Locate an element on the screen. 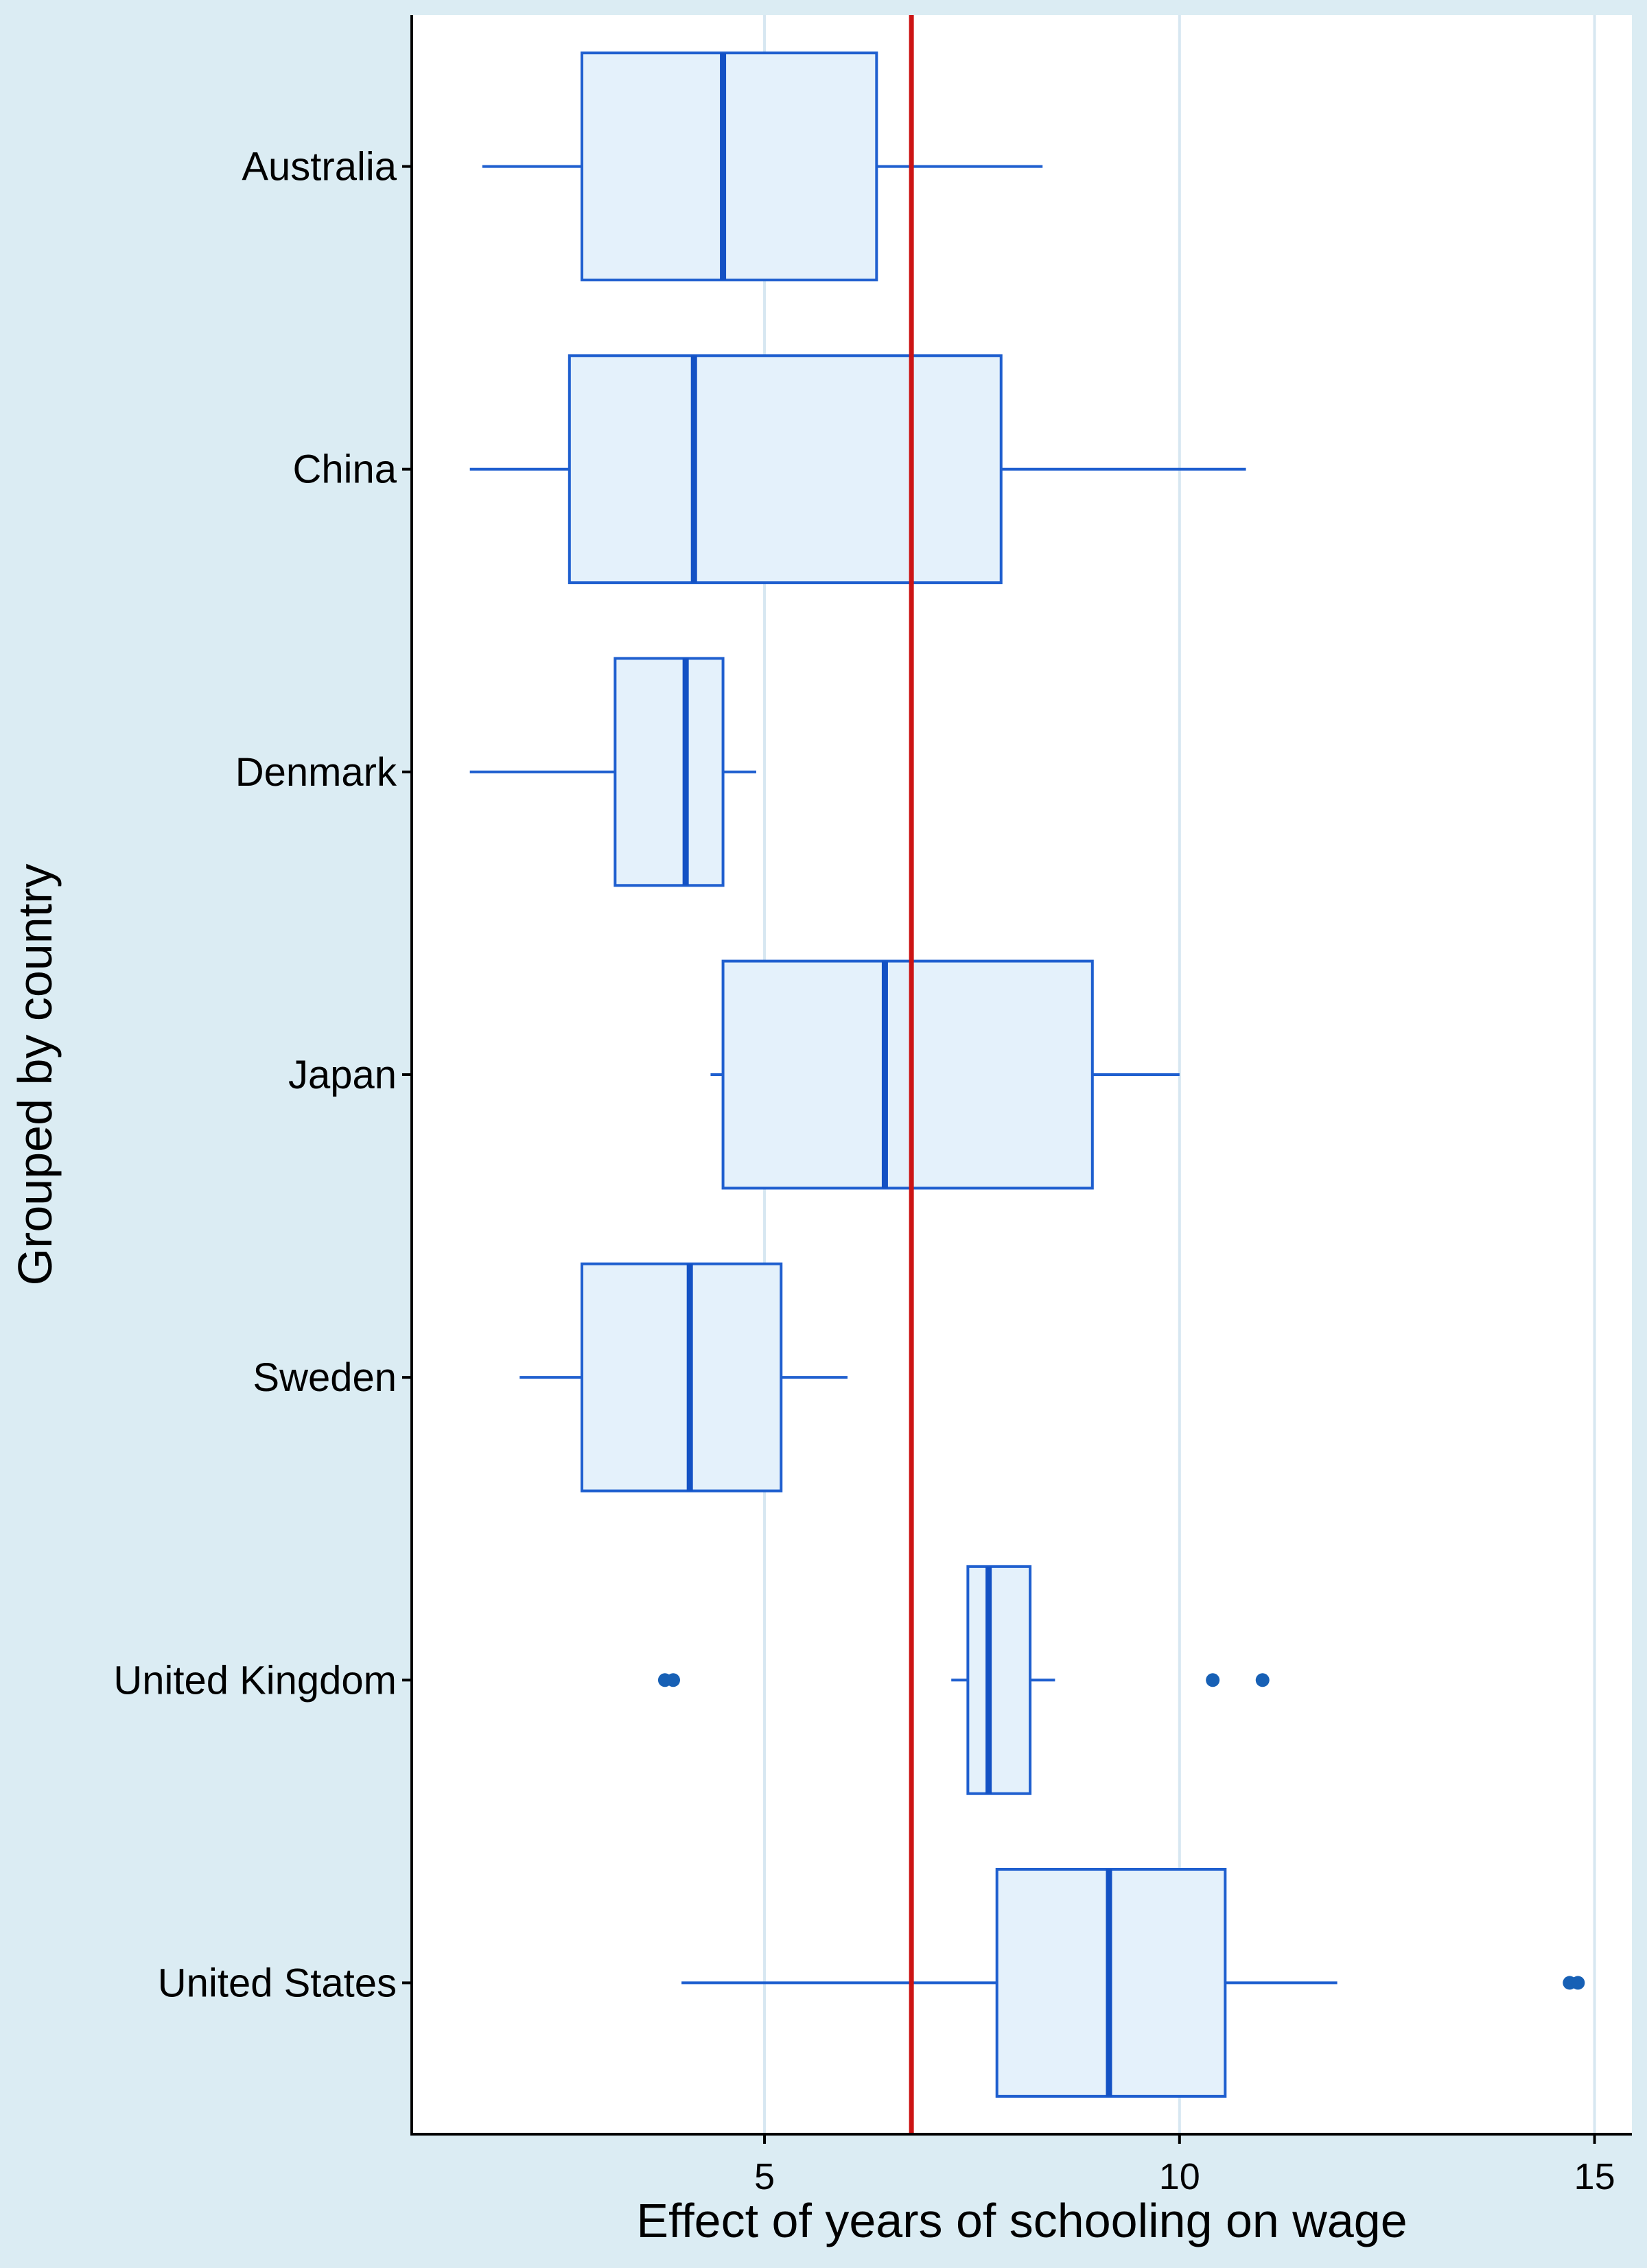  box-united-kingdom is located at coordinates (963, 1680).